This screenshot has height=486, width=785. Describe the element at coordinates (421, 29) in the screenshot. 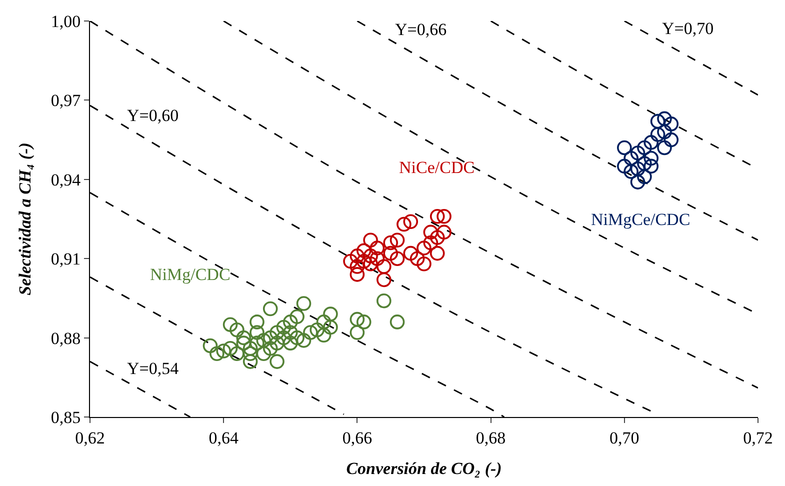

I see `series-label: Y=0,66` at that location.